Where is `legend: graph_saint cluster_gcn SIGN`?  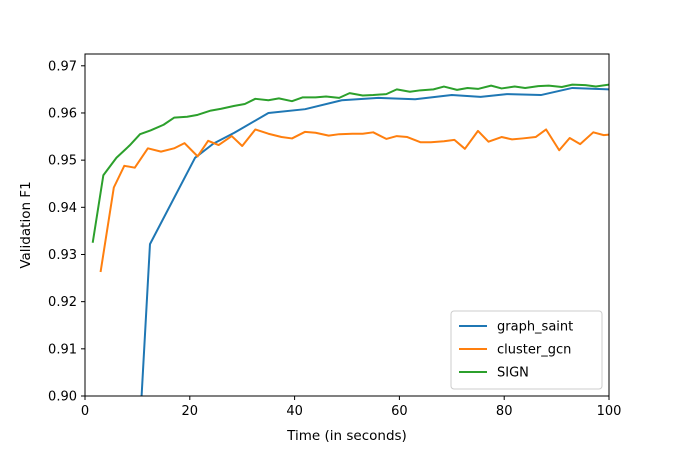 legend: graph_saint cluster_gcn SIGN is located at coordinates (526, 350).